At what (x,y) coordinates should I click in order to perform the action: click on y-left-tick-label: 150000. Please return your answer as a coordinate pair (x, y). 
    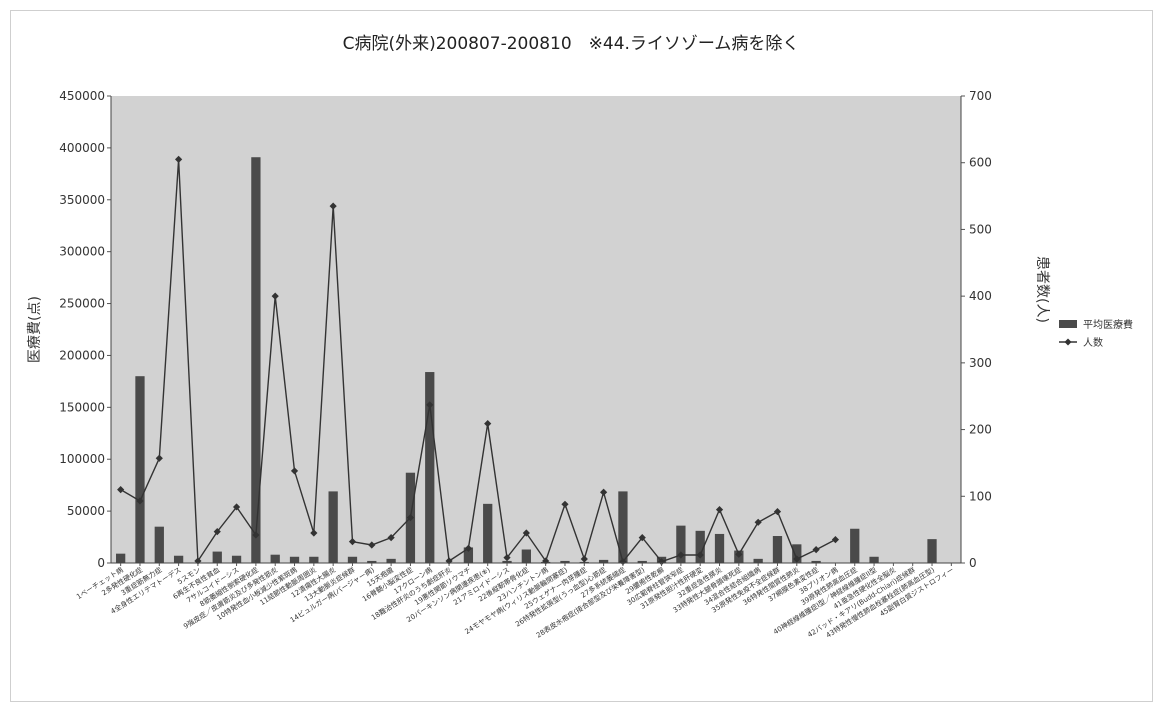
    Looking at the image, I should click on (82, 407).